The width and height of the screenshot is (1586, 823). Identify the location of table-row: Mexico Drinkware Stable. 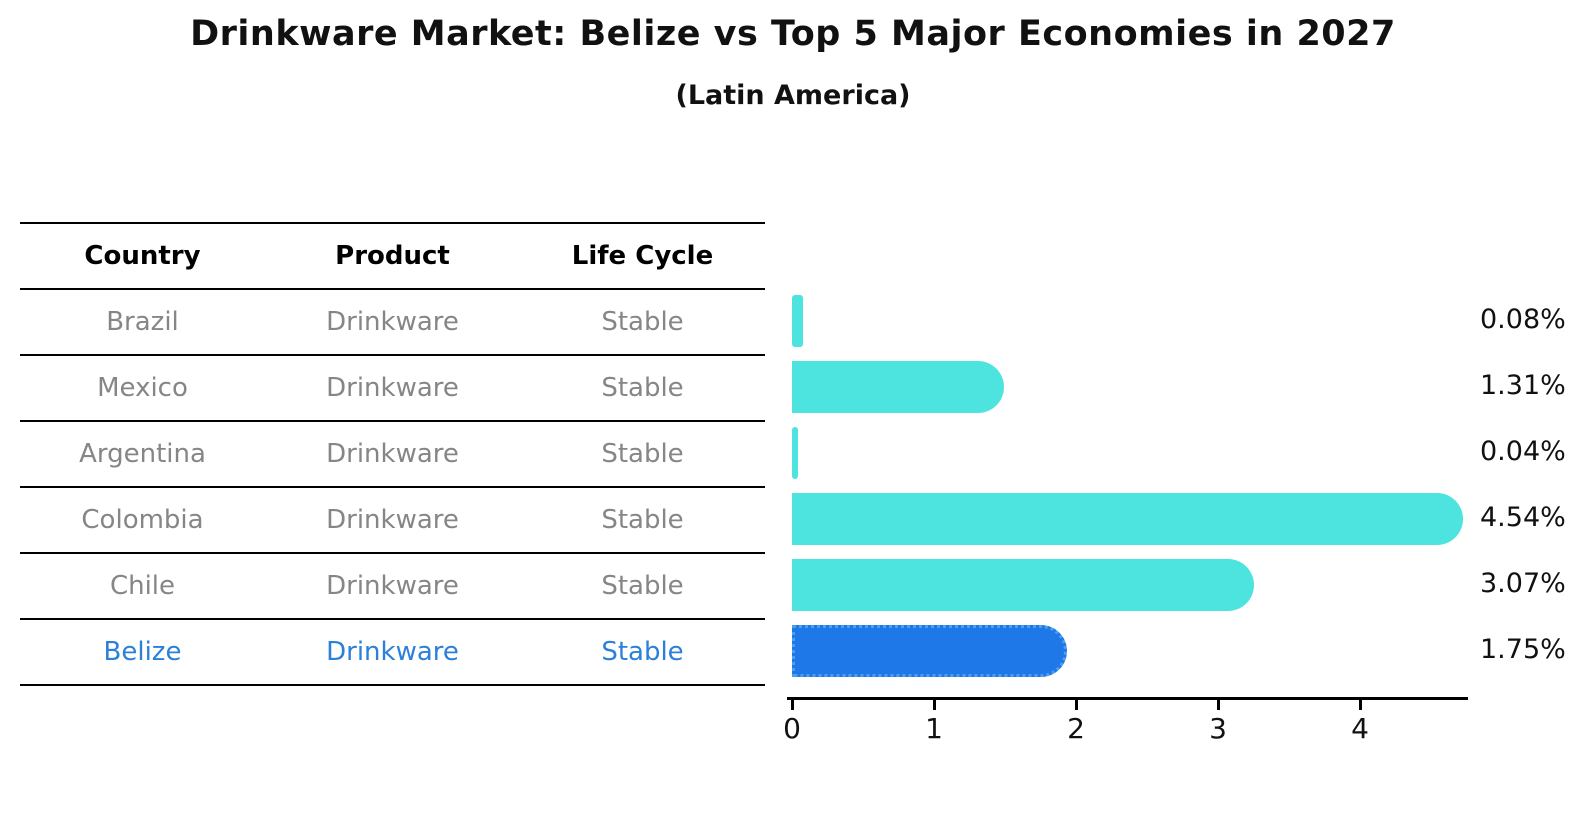
(392, 389).